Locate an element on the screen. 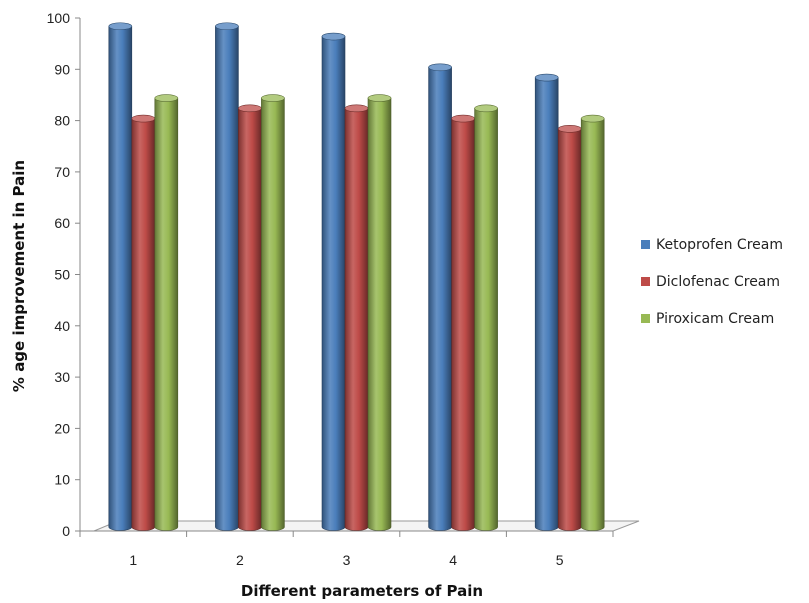  y-tick-label: 10 is located at coordinates (62, 480).